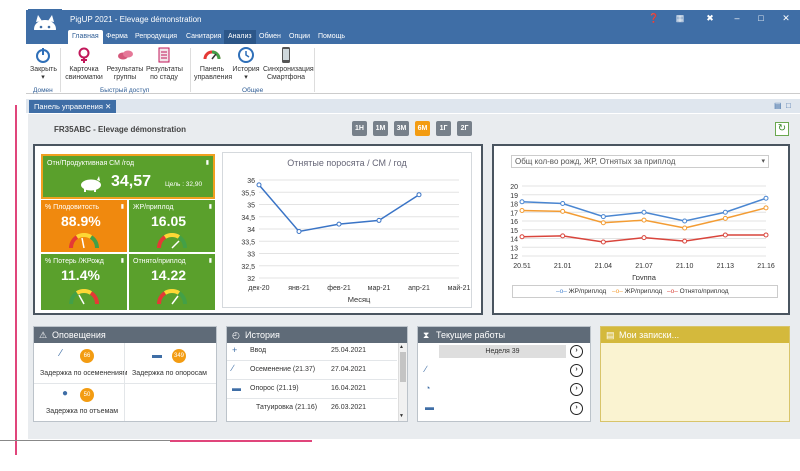 The image size is (800, 471). What do you see at coordinates (43, 69) in the screenshot?
I see `close-label: Закрыть` at bounding box center [43, 69].